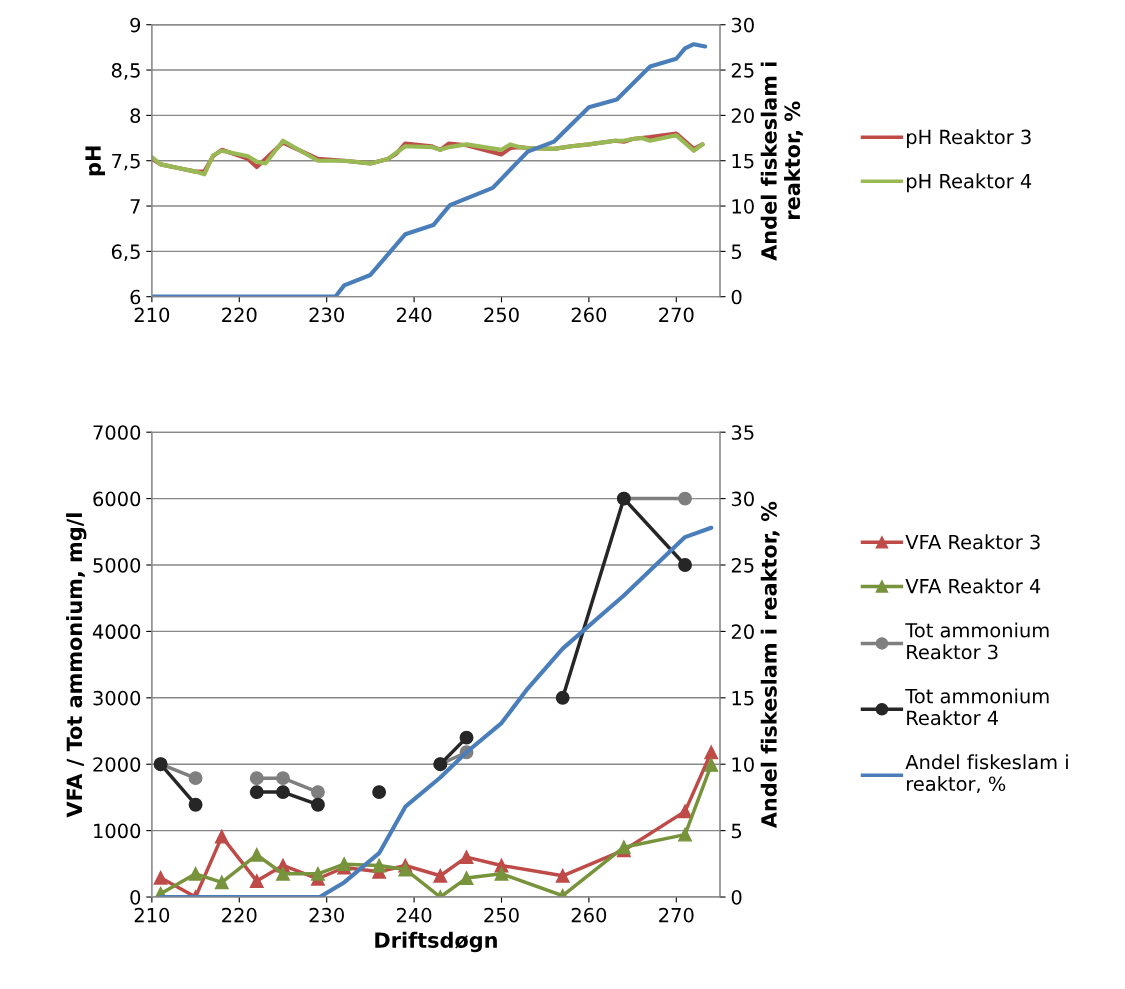  What do you see at coordinates (117, 698) in the screenshot?
I see `y-tick-label: 3000` at bounding box center [117, 698].